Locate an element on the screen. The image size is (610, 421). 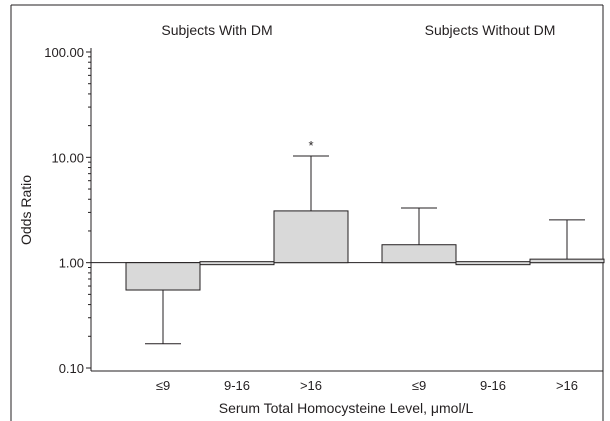
y-tick-label: 1.00 is located at coordinates (71, 263).